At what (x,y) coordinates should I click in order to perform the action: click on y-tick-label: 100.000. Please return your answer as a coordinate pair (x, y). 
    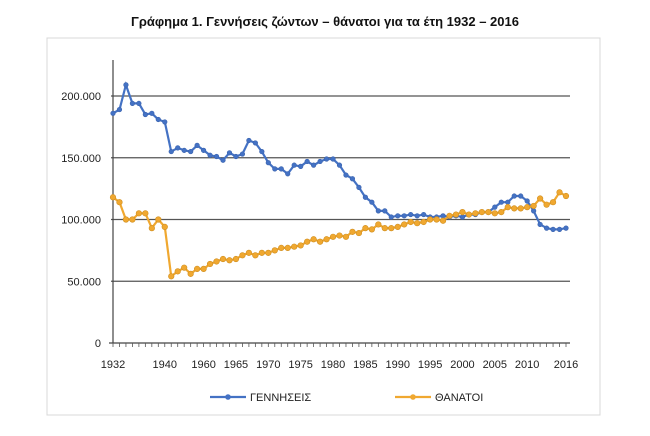
    Looking at the image, I should click on (81, 221).